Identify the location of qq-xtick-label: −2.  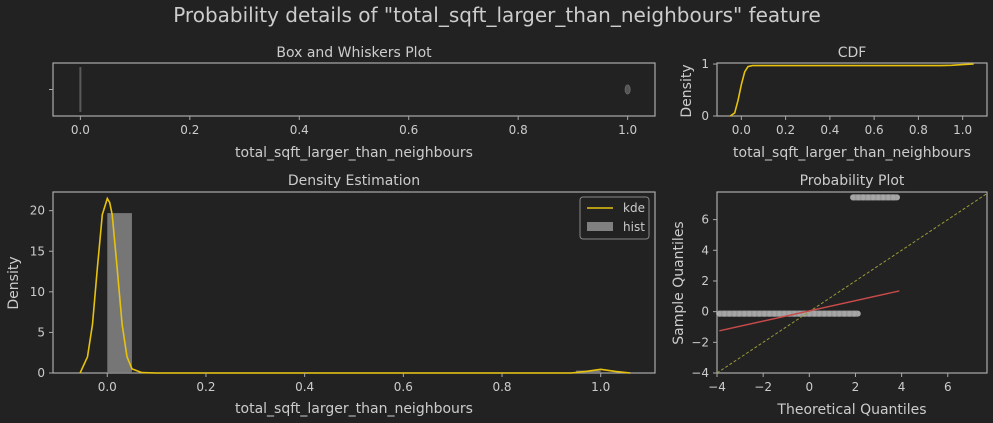
(763, 387).